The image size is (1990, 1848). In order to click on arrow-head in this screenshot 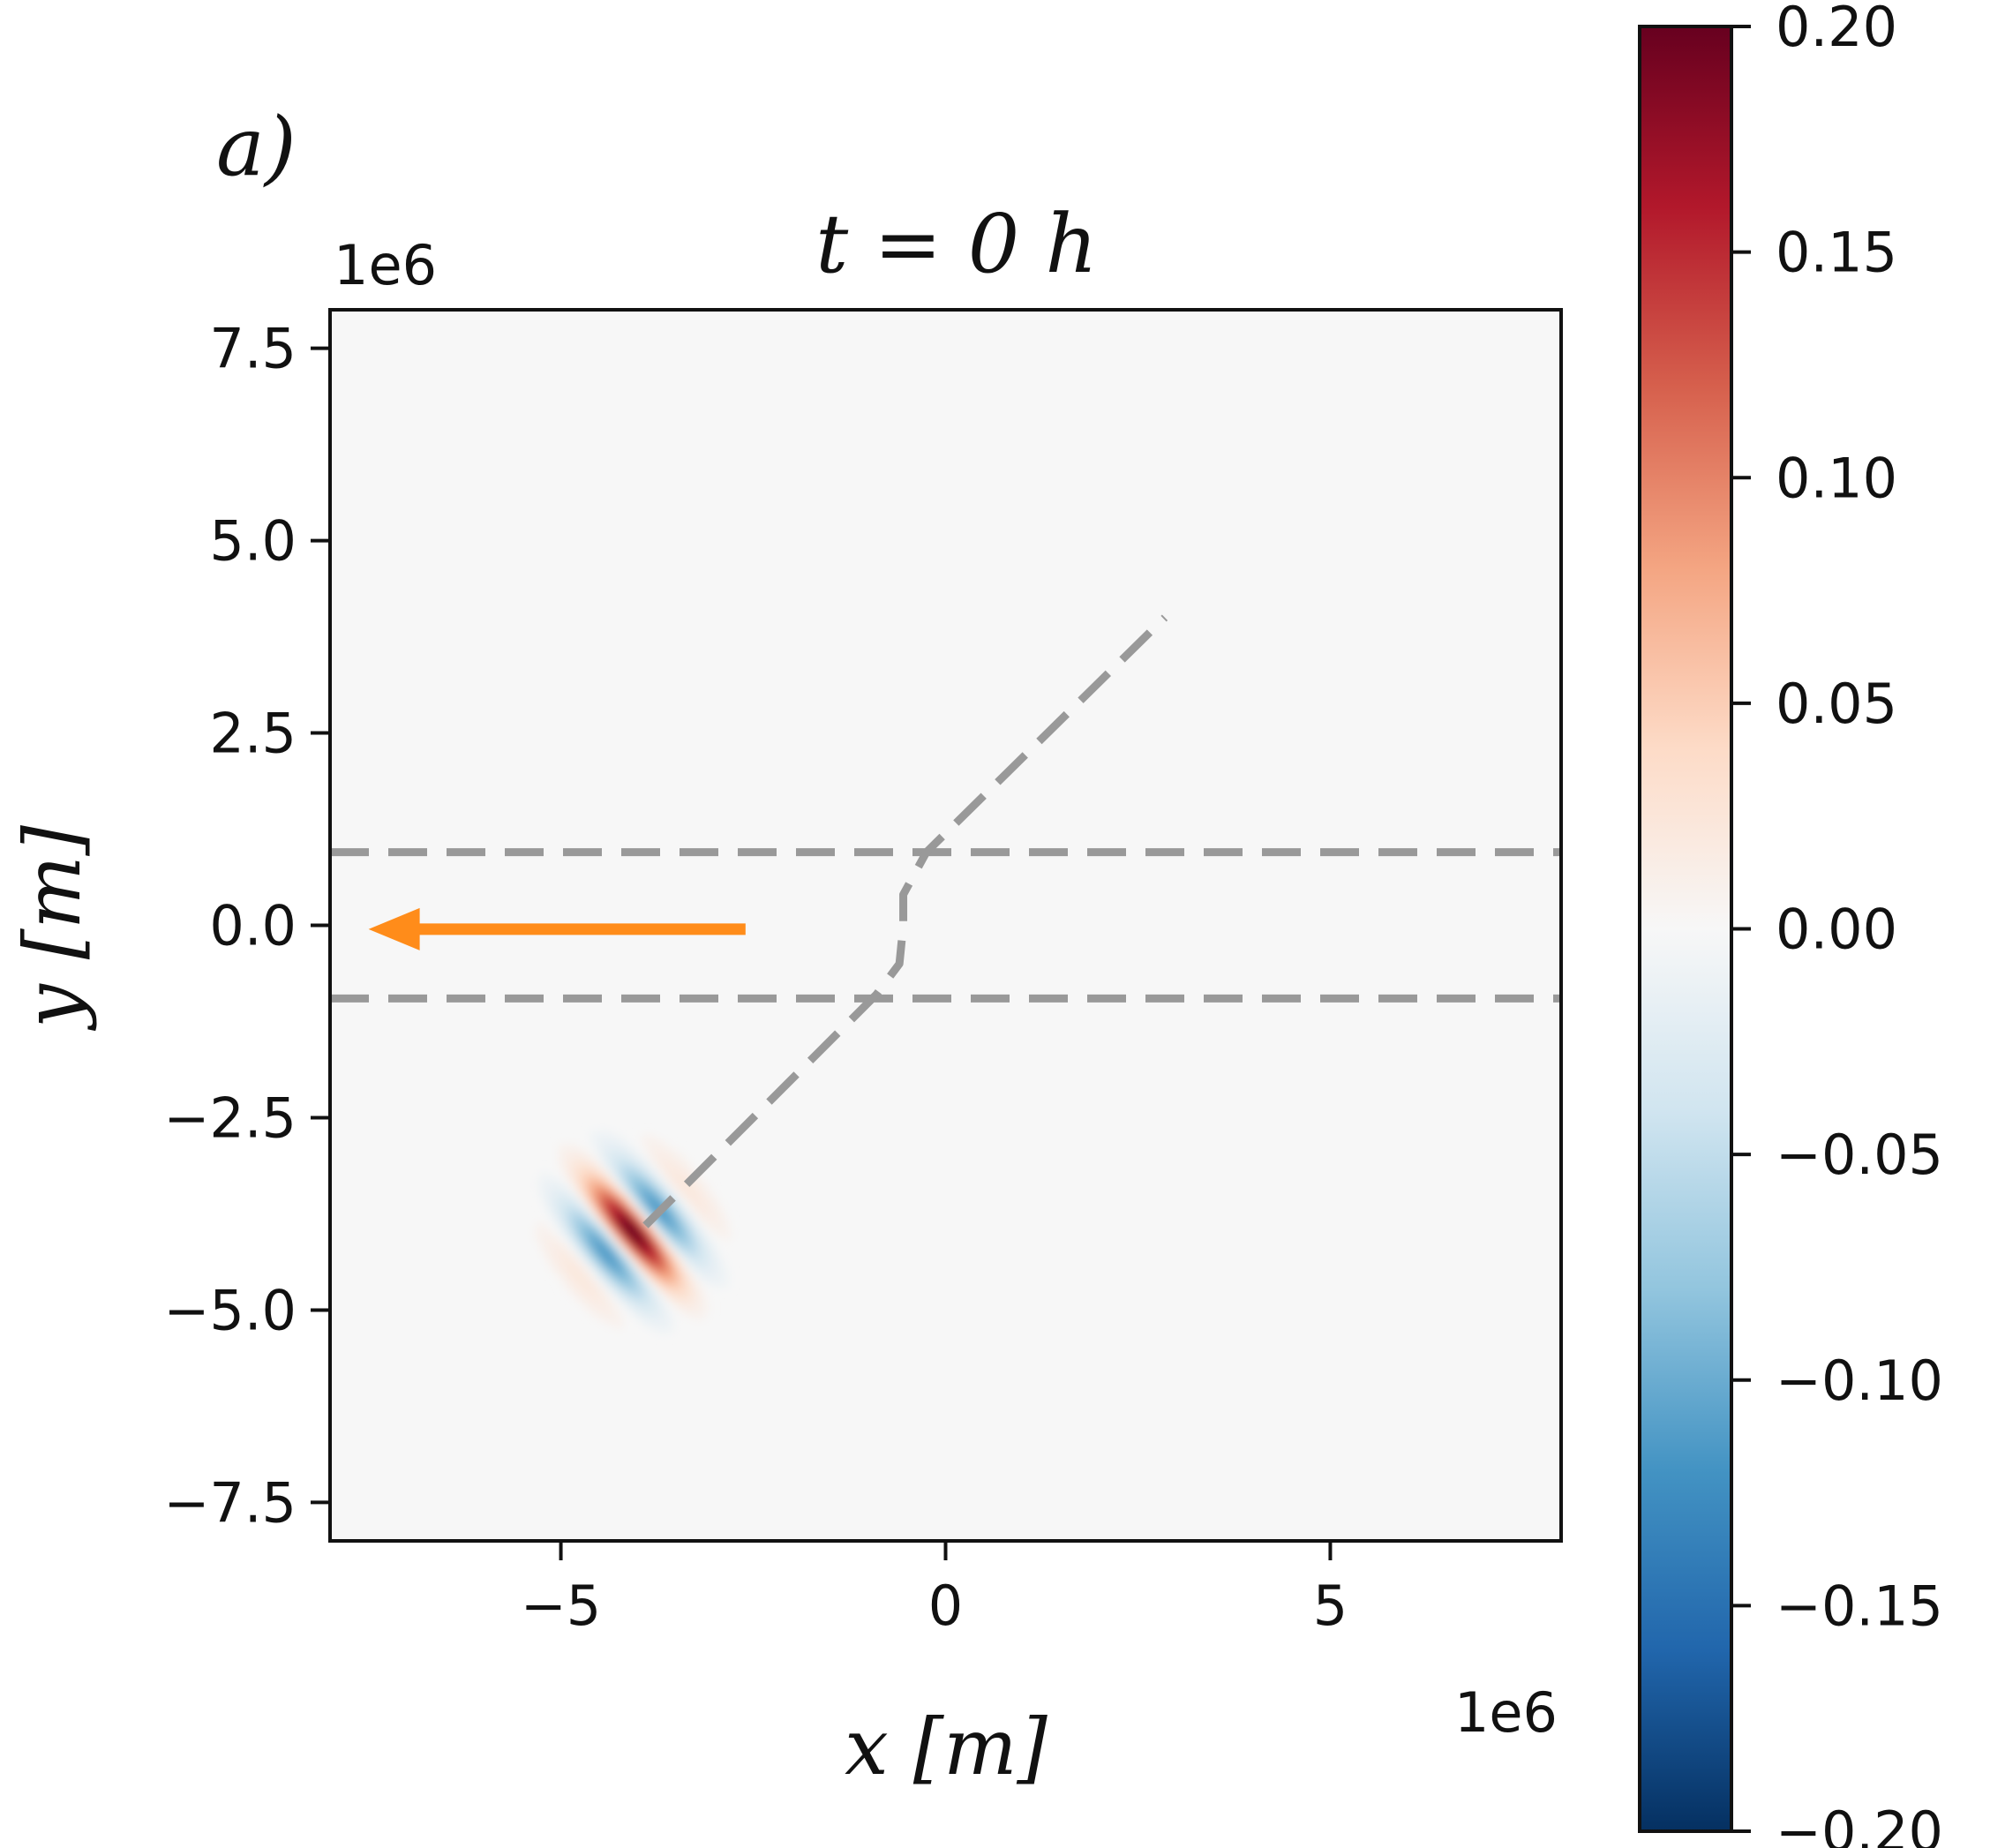, I will do `click(394, 929)`.